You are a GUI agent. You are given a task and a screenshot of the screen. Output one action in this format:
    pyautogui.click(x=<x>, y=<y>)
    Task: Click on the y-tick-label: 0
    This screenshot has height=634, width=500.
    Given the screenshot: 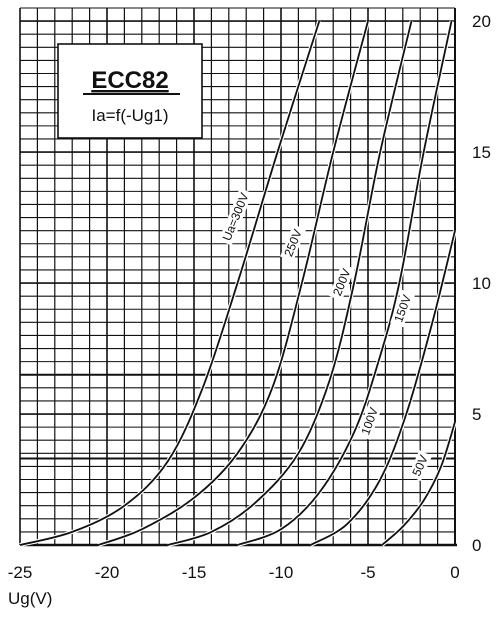 What is the action you would take?
    pyautogui.click(x=476, y=545)
    